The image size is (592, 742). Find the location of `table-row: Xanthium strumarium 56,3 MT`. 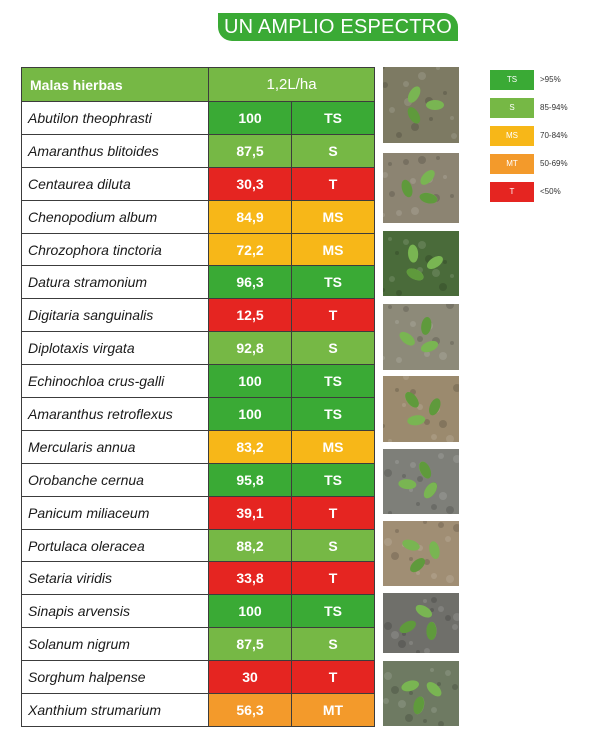

table-row: Xanthium strumarium 56,3 MT is located at coordinates (198, 710).